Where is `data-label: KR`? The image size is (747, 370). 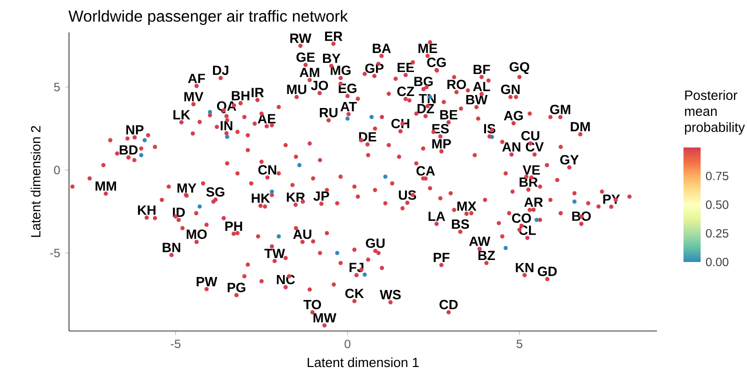 data-label: KR is located at coordinates (295, 197).